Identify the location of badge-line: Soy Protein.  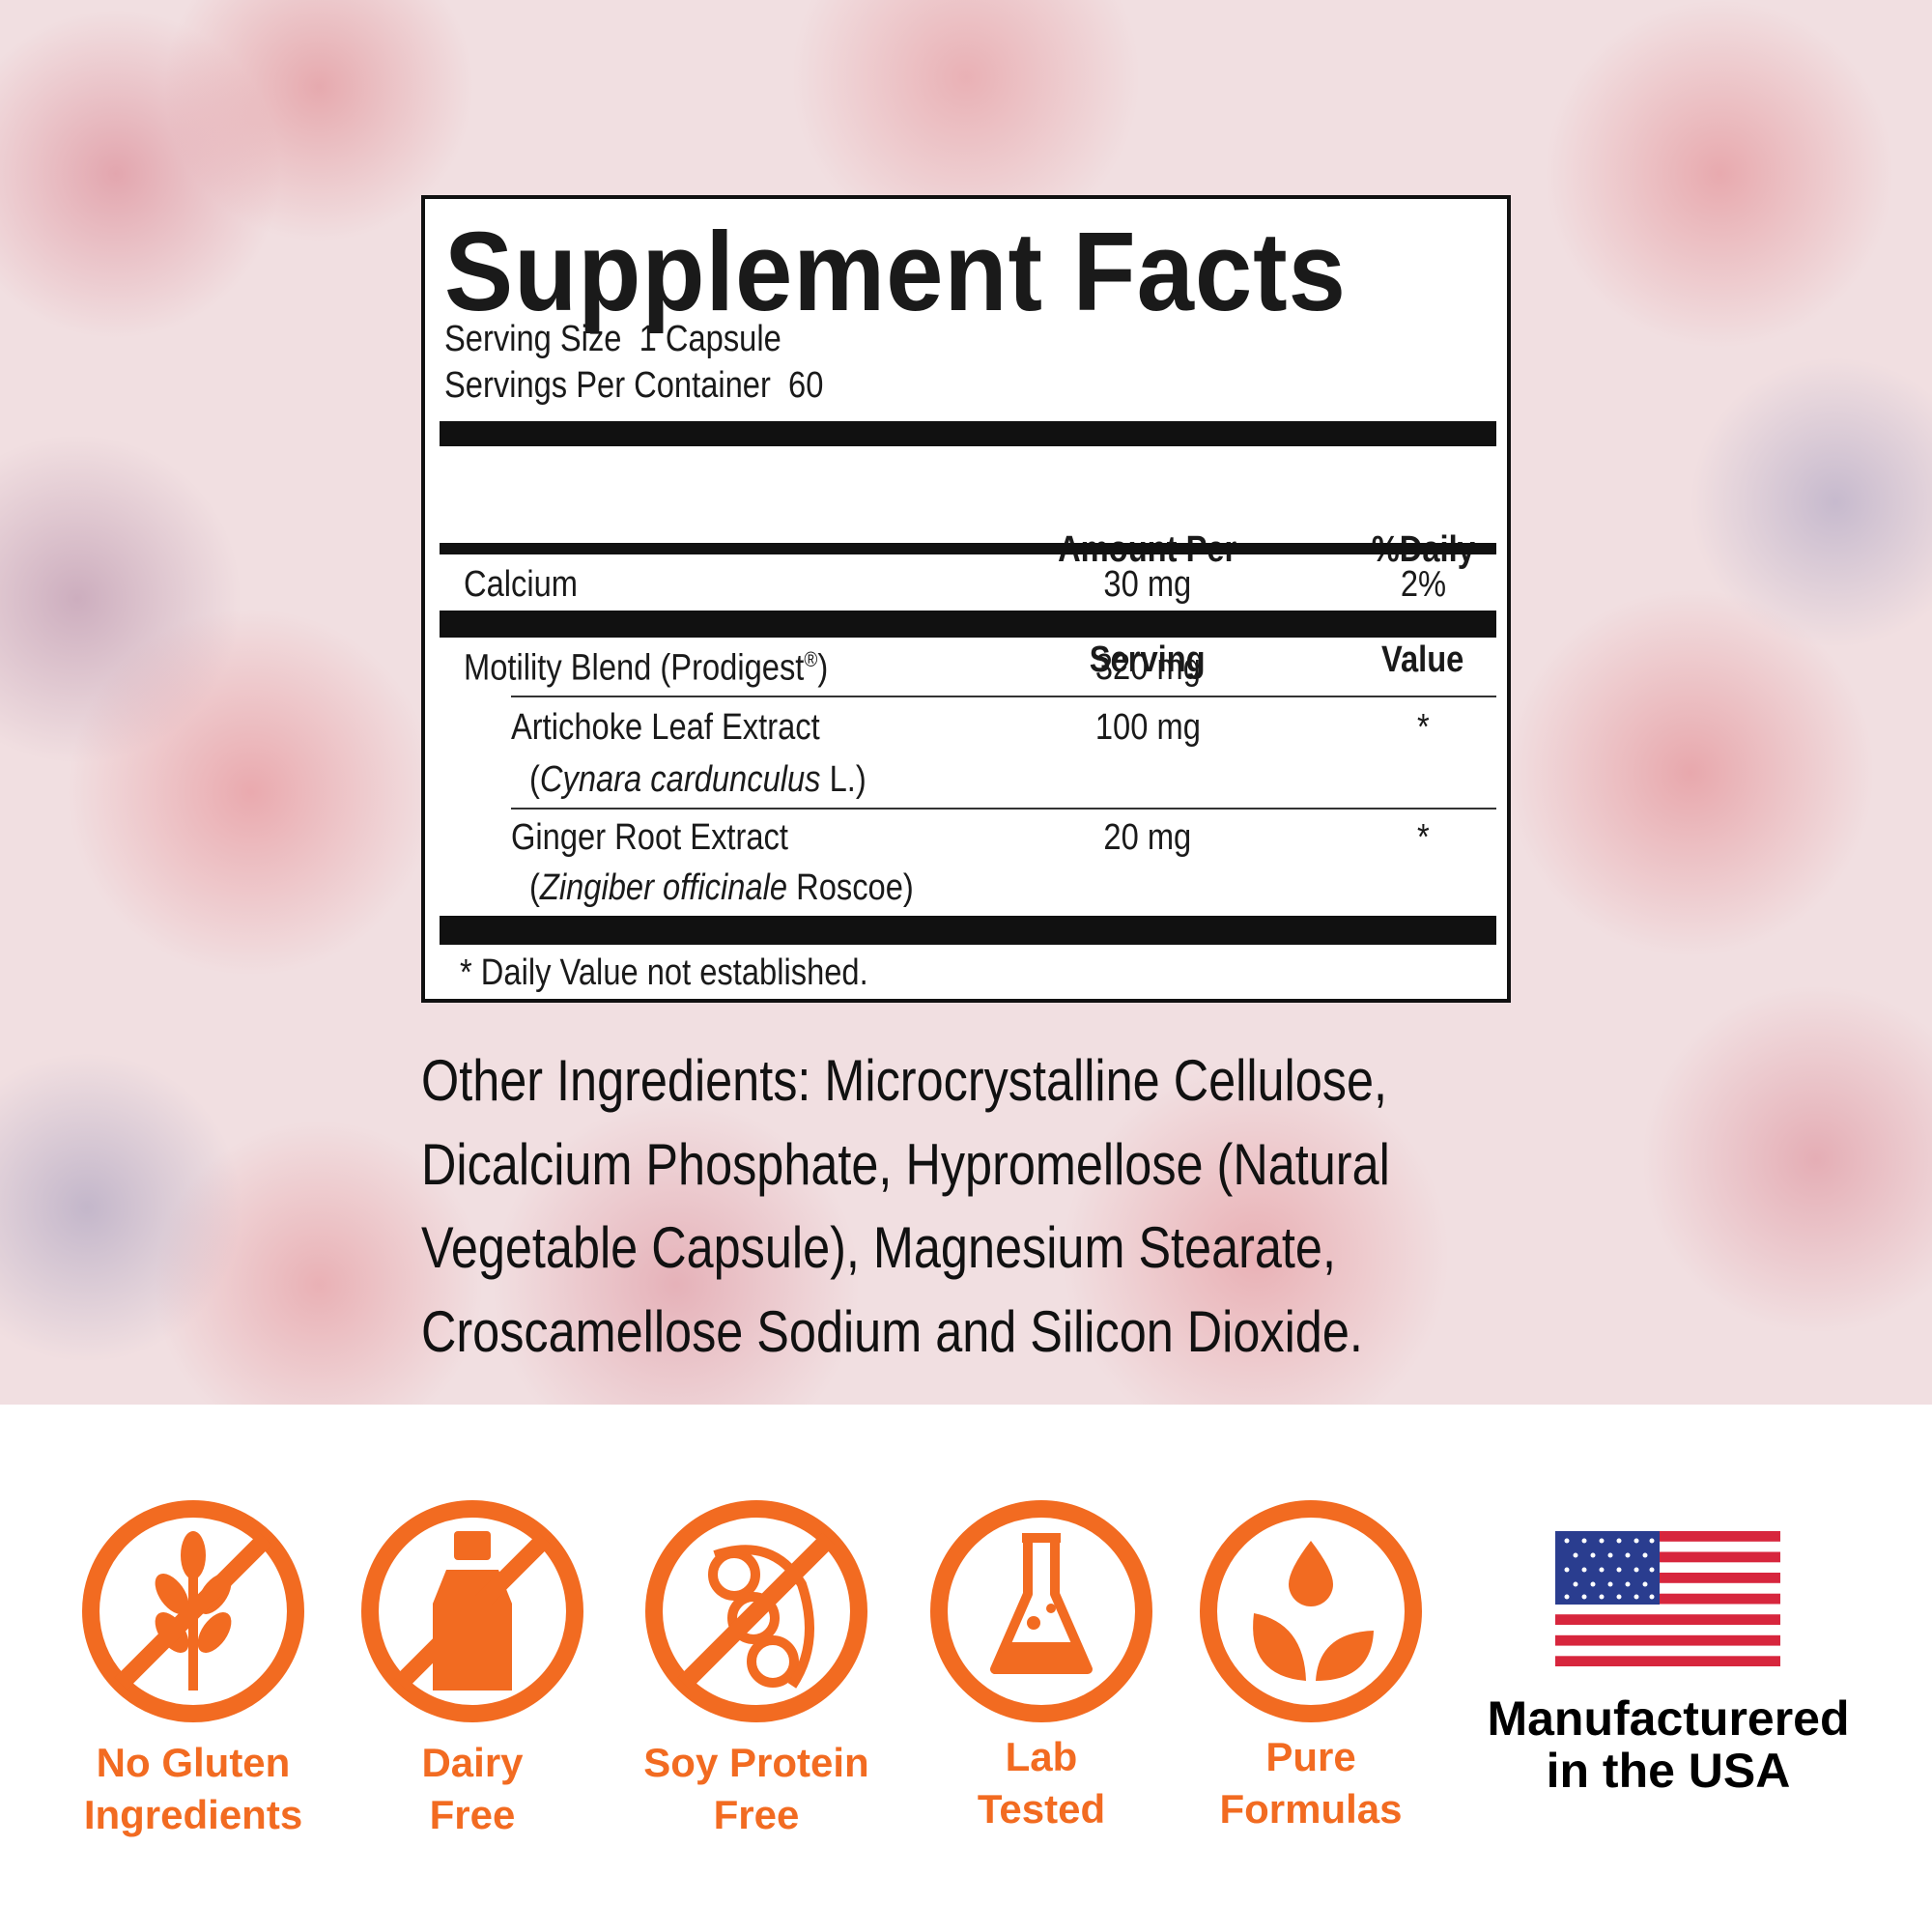
(756, 1762).